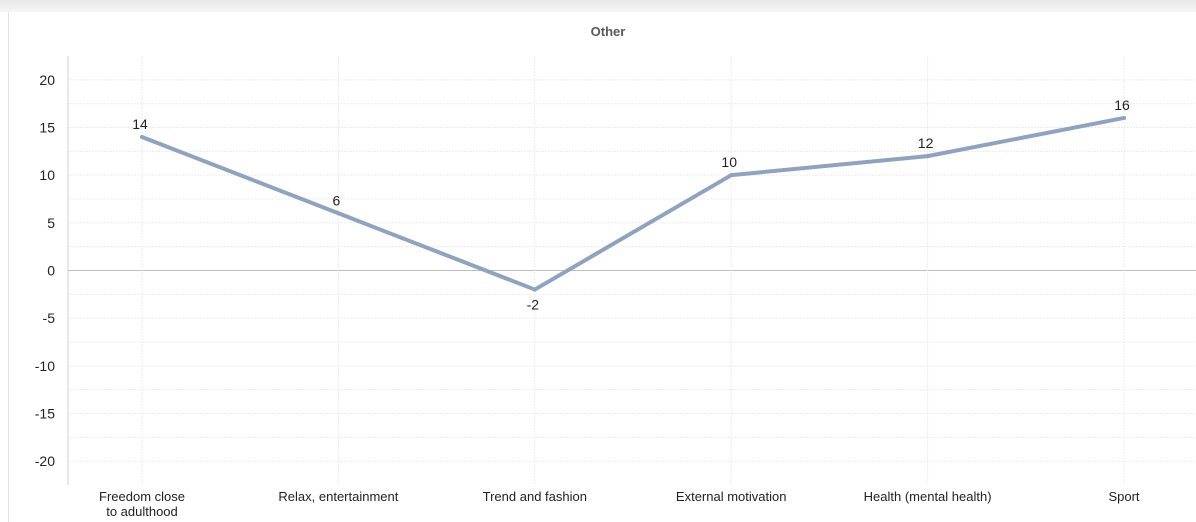 The height and width of the screenshot is (522, 1196). What do you see at coordinates (45, 461) in the screenshot?
I see `y-tick-label: -20` at bounding box center [45, 461].